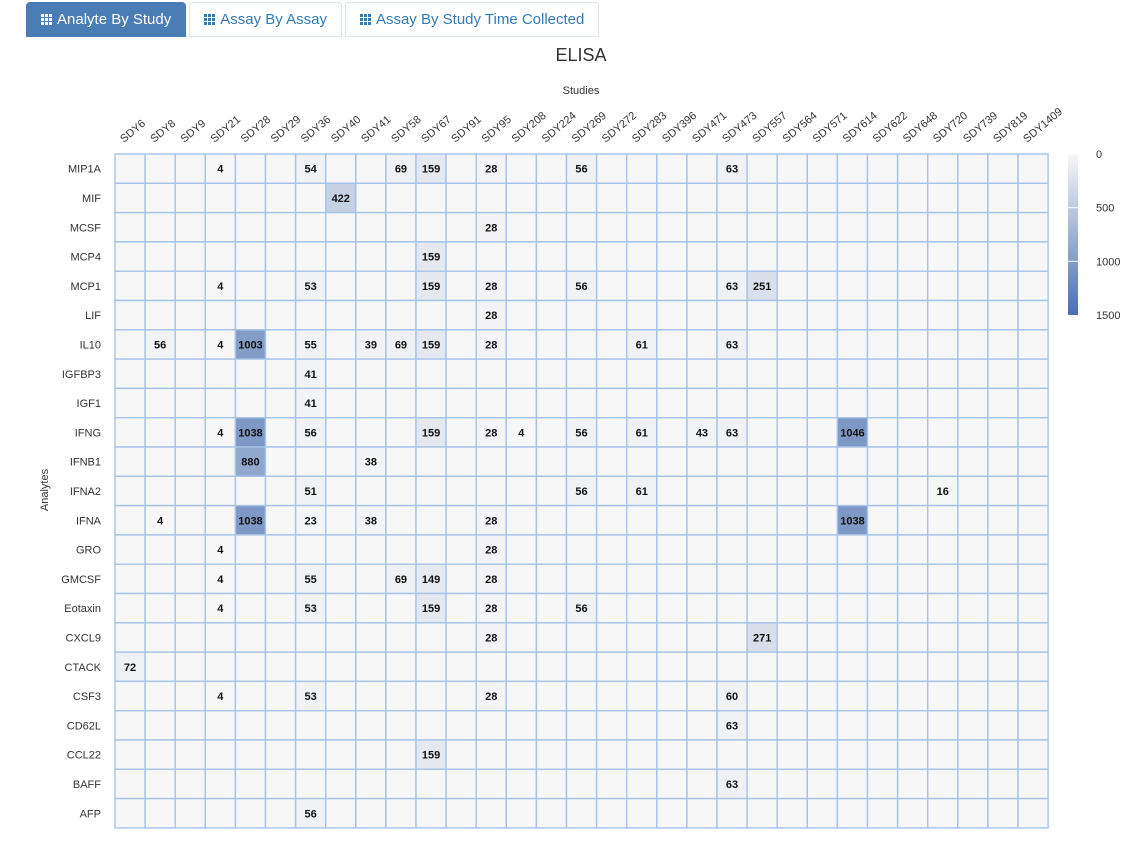  Describe the element at coordinates (551, 227) in the screenshot. I see `heatmap-cell-mcsf-sdy224` at that location.